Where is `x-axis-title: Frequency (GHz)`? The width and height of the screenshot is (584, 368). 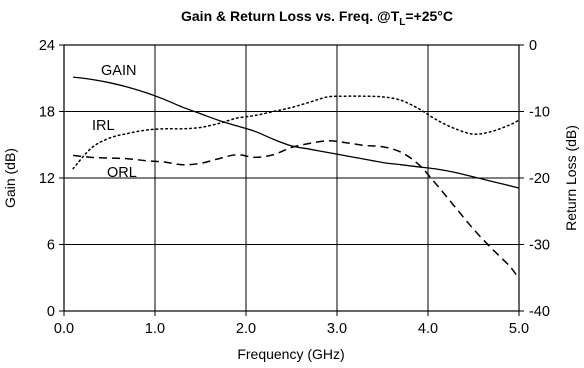 x-axis-title: Frequency (GHz) is located at coordinates (290, 354).